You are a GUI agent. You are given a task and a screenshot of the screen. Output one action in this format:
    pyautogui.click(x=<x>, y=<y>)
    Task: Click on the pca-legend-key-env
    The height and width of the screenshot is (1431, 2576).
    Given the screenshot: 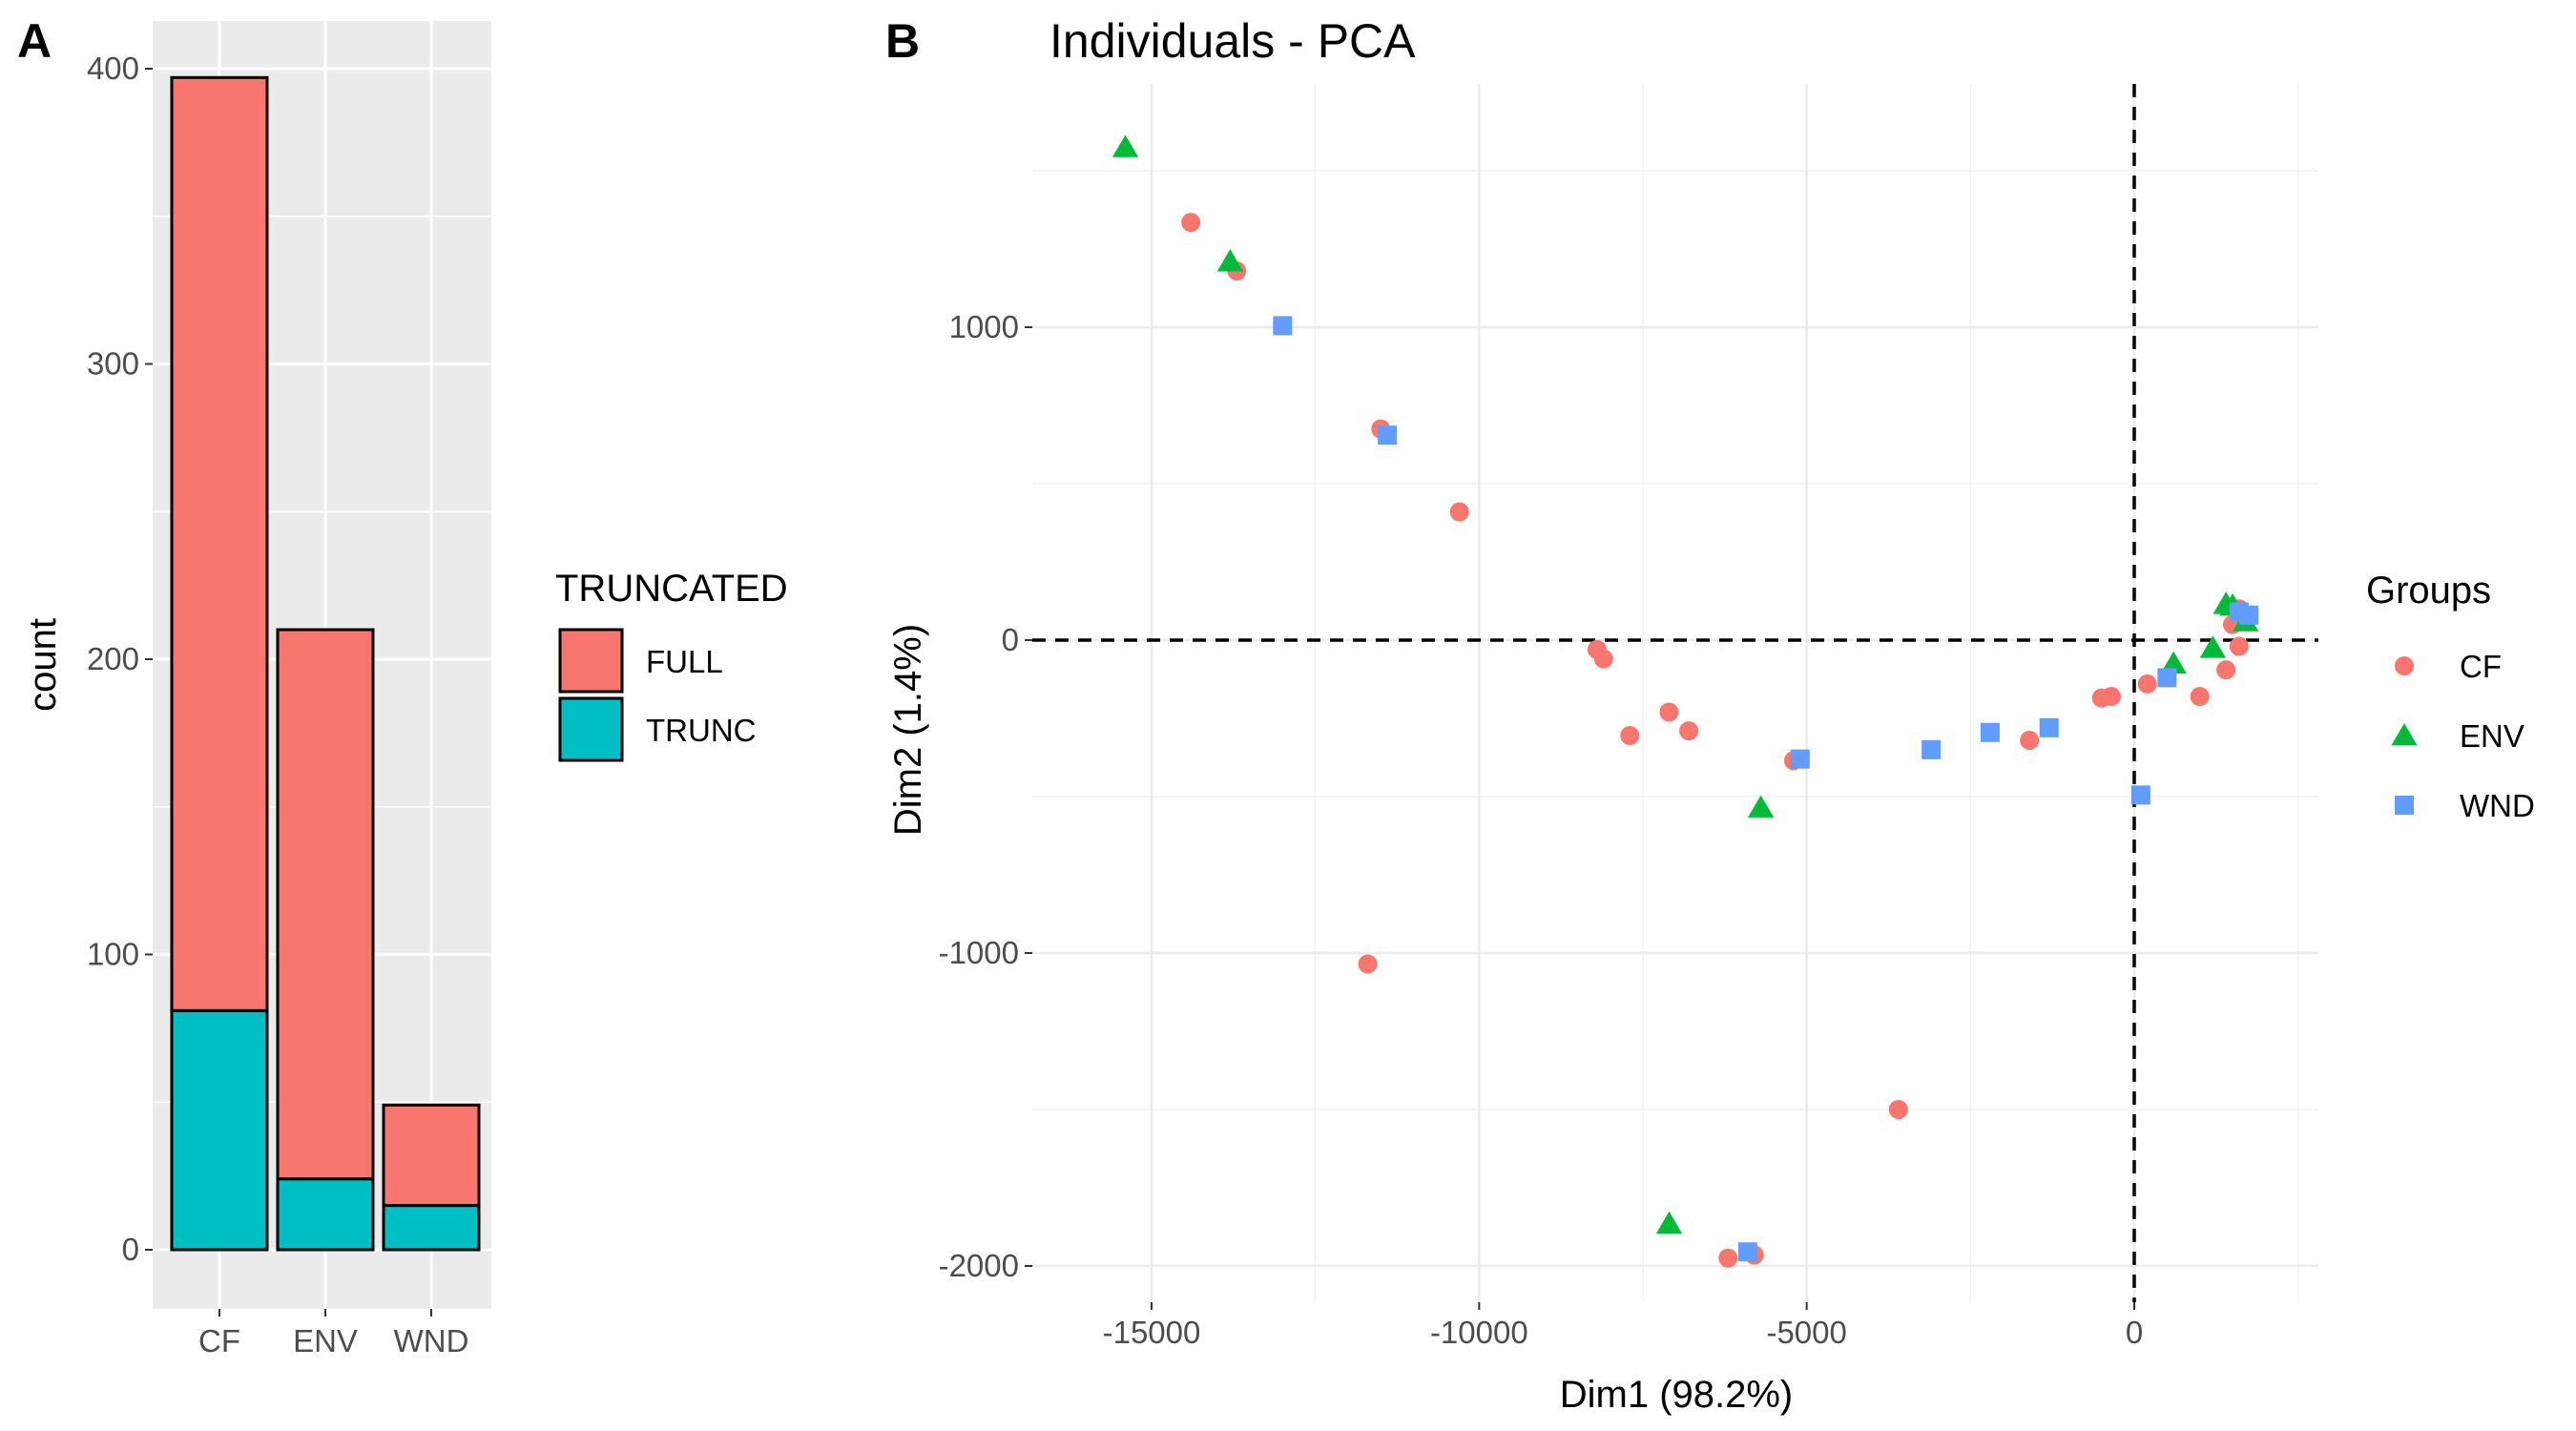 What is the action you would take?
    pyautogui.click(x=2404, y=734)
    